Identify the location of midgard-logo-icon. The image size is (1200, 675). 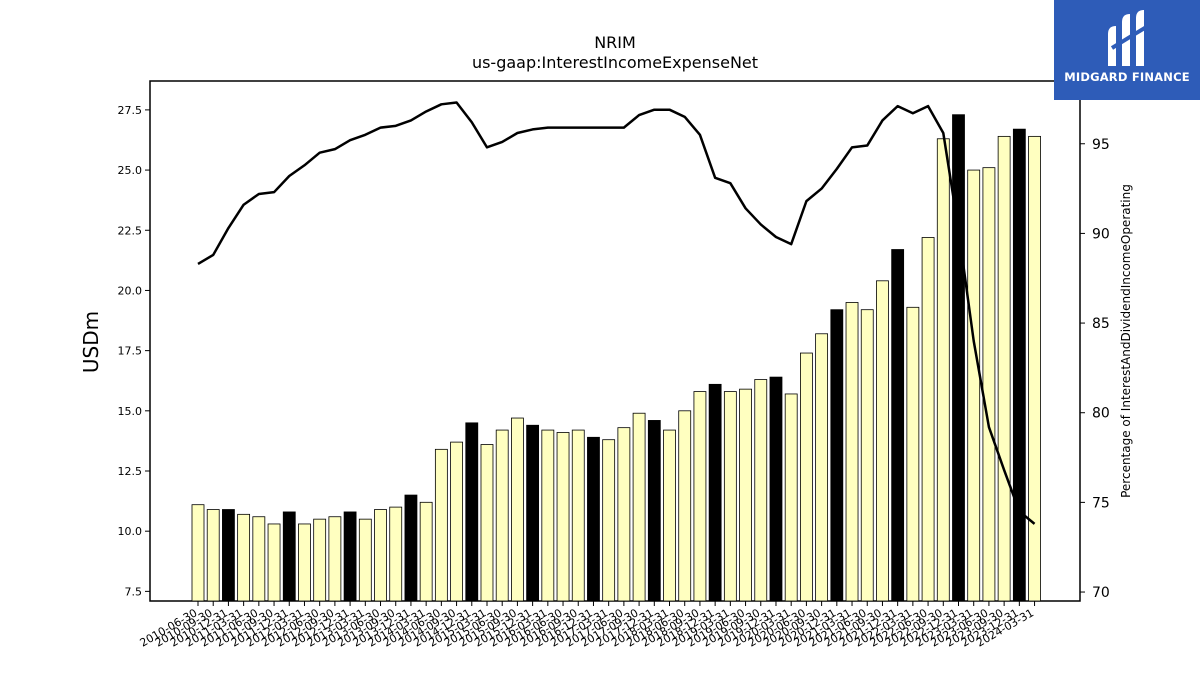
(1129, 38).